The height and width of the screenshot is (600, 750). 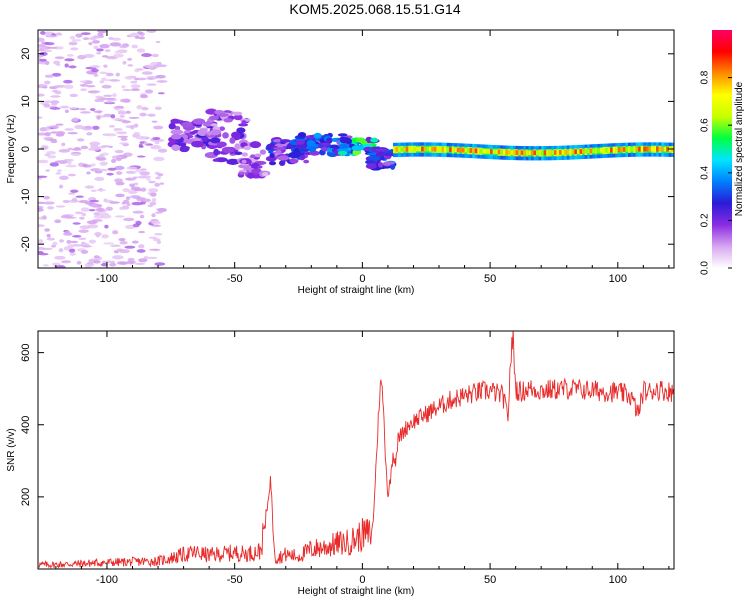 I want to click on snr-x-tick-label: -50, so click(x=235, y=580).